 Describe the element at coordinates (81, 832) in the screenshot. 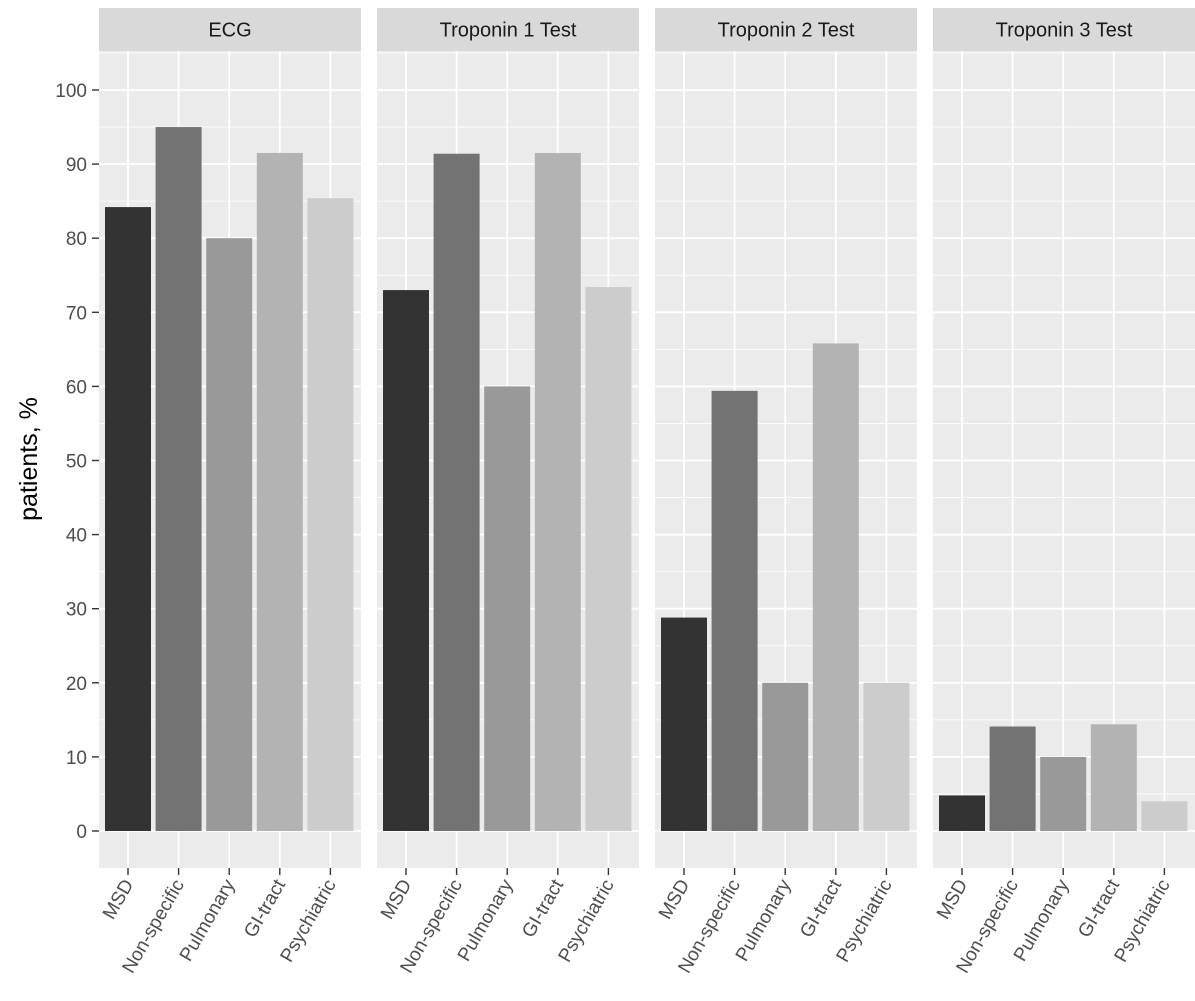

I see `y-tick-label: 0` at that location.